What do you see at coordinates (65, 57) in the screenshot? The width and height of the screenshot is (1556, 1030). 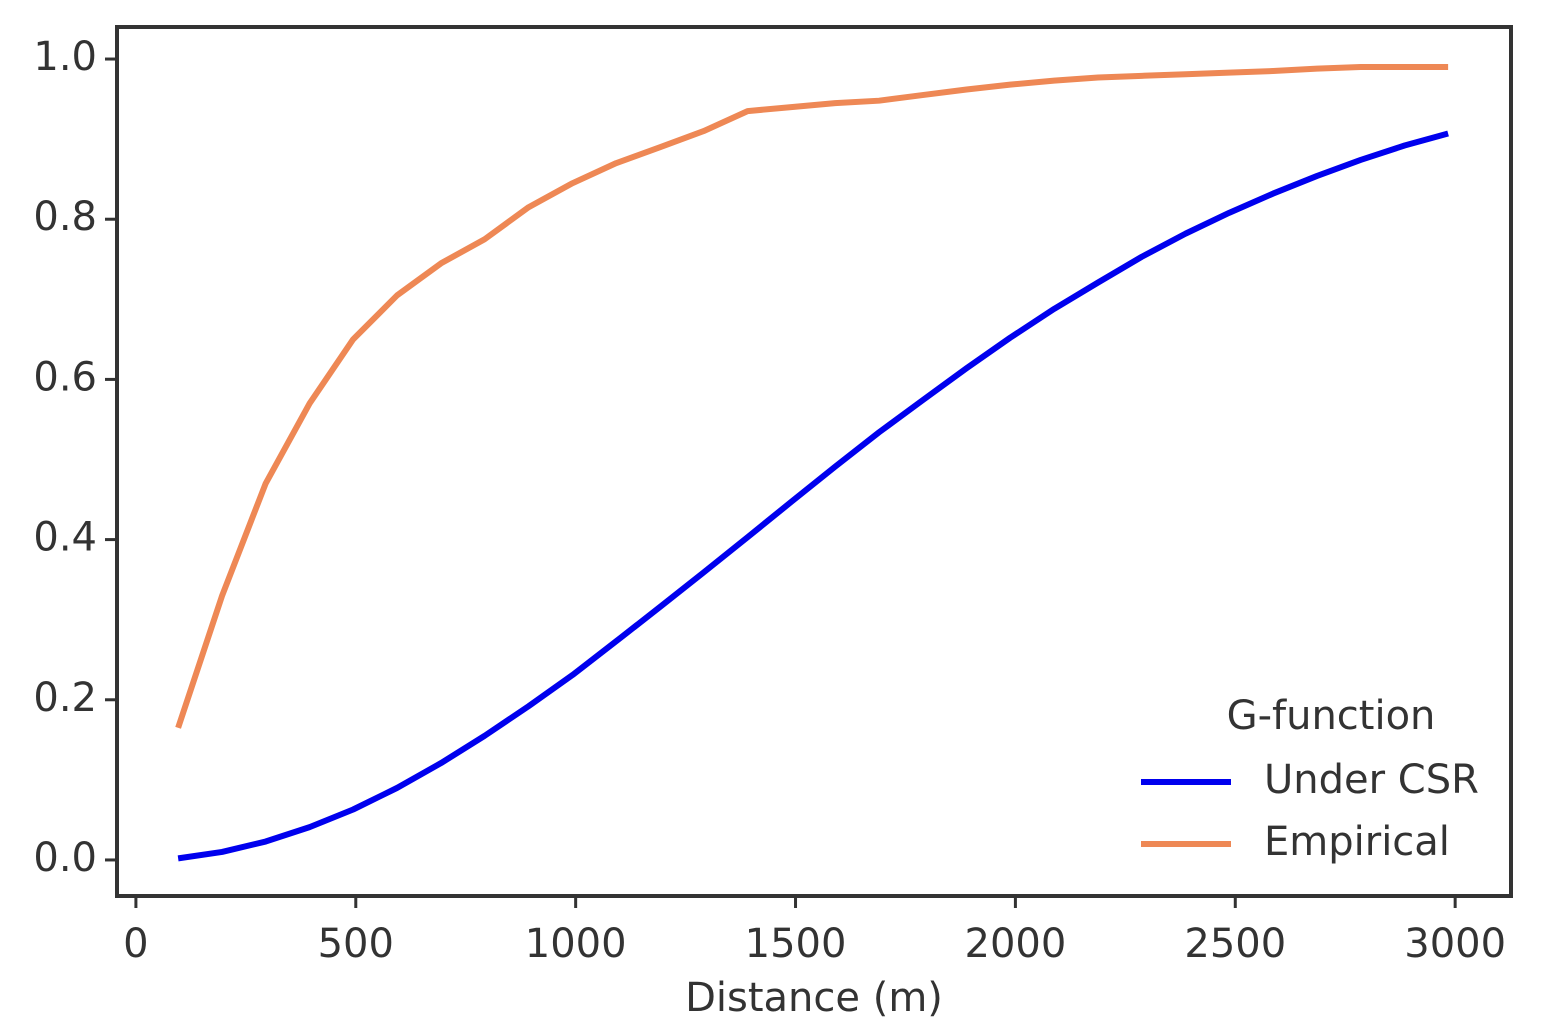 I see `y-tick-label: 1.0` at bounding box center [65, 57].